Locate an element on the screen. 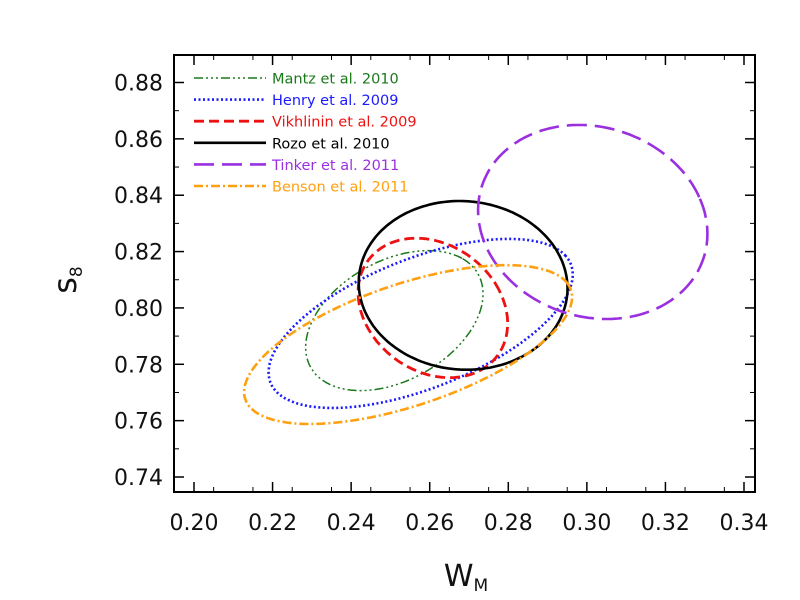 Image resolution: width=800 pixels, height=600 pixels. contour-benson is located at coordinates (408, 344).